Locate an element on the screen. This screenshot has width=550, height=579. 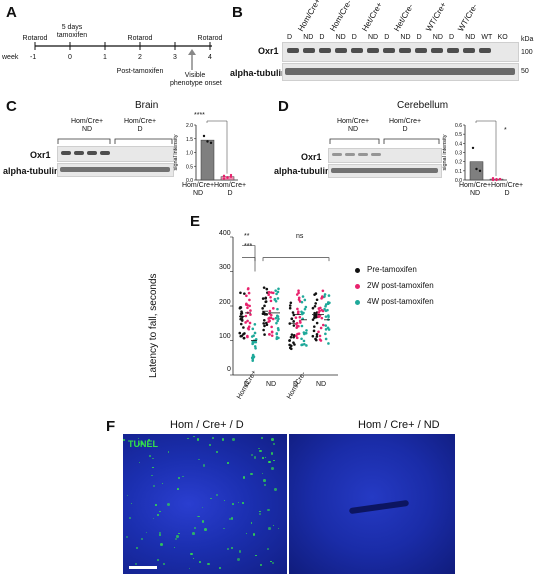
c-significance: **** is located at coordinates (199, 115).